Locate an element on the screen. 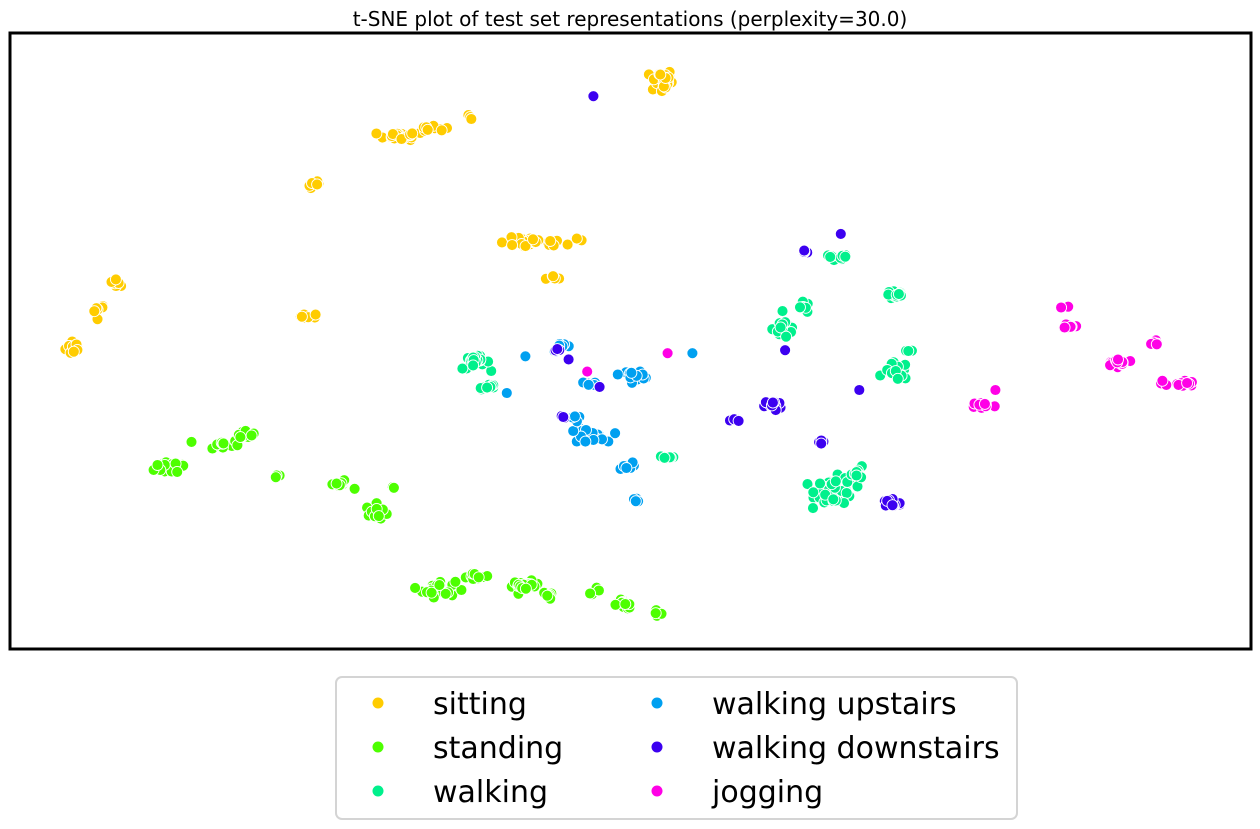  legend-label: walking downstairs is located at coordinates (856, 748).